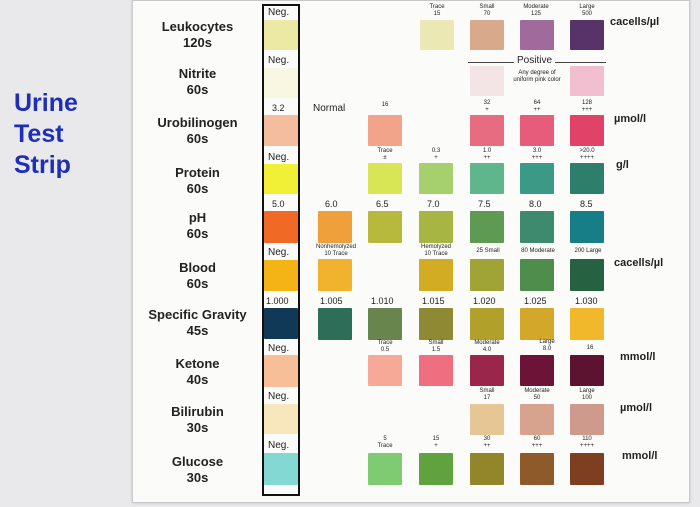 The image size is (700, 507). Describe the element at coordinates (197, 34) in the screenshot. I see `row-label-leukocytes: Leukocytes 120s` at that location.